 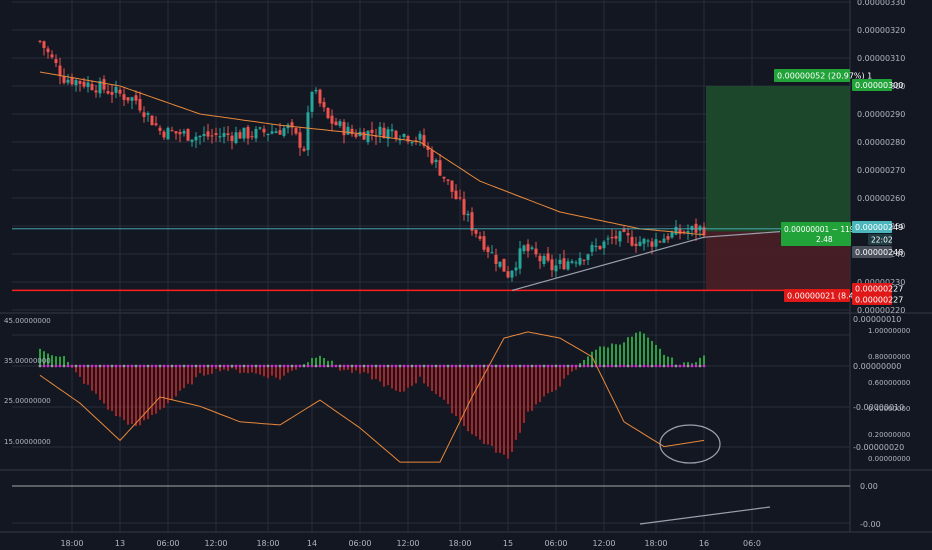 What do you see at coordinates (881, 142) in the screenshot?
I see `price-tick-label: 0.00000280` at bounding box center [881, 142].